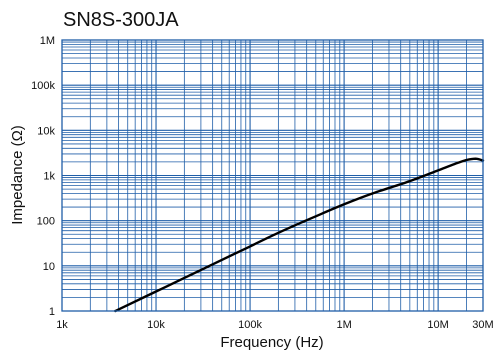 This screenshot has width=497, height=354. Describe the element at coordinates (482, 325) in the screenshot. I see `x-tick-label: 30M` at that location.